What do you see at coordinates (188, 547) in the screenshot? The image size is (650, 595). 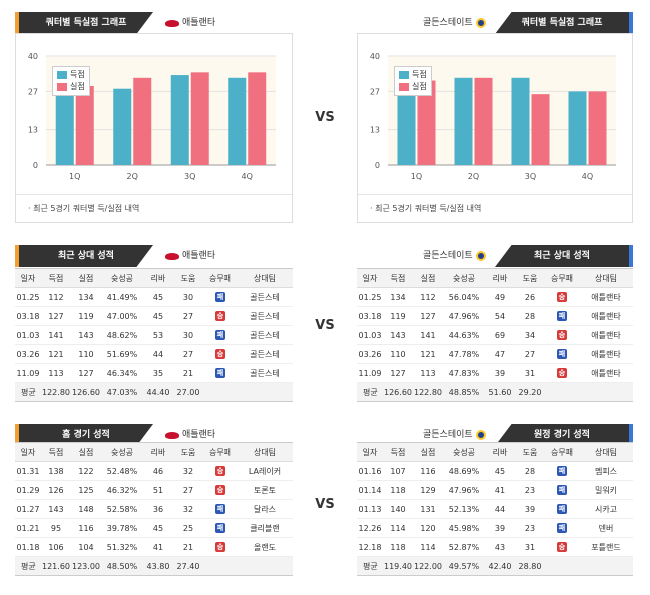 I see `stat-cell: 21` at bounding box center [188, 547].